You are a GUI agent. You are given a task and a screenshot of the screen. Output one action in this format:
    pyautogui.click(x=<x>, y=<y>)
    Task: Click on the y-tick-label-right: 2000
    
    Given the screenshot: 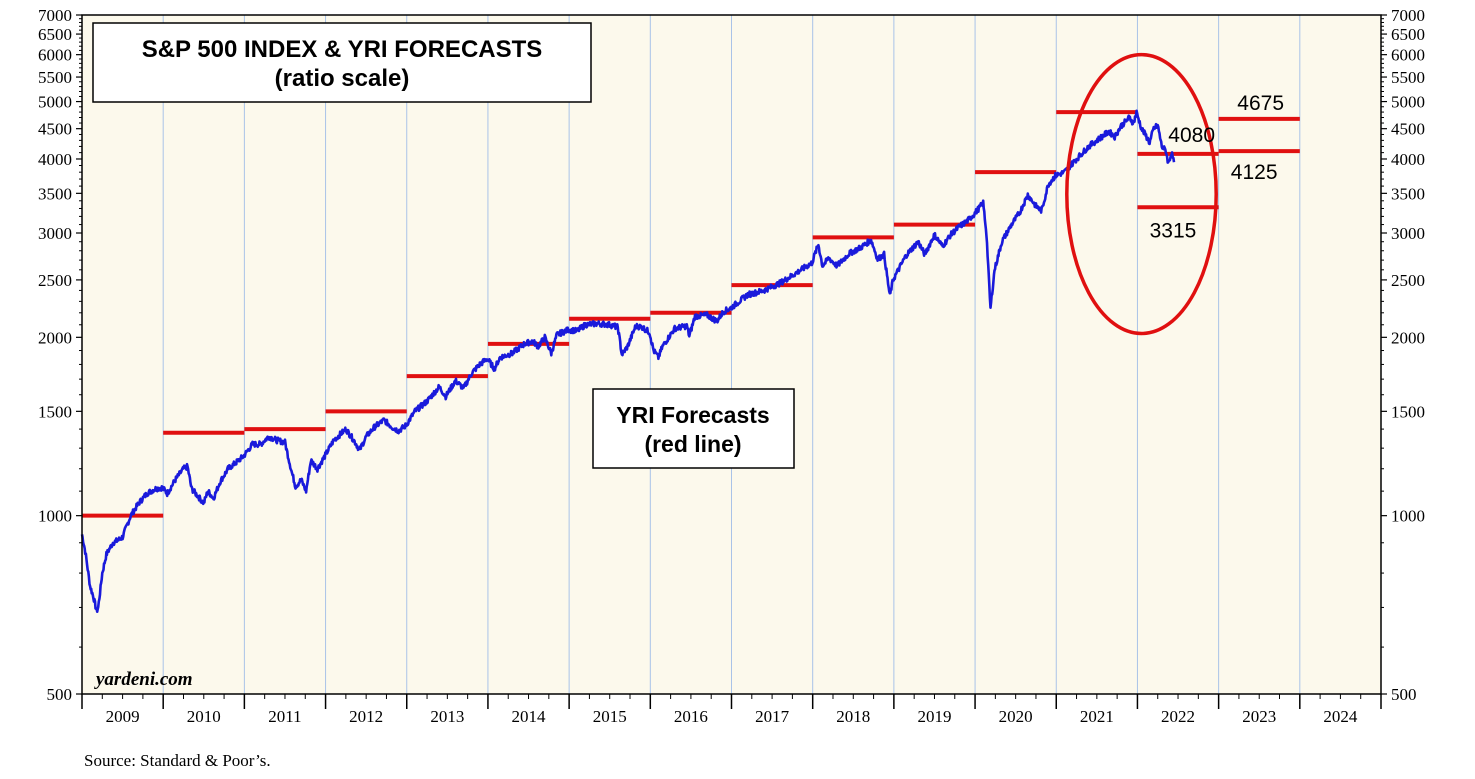 What is the action you would take?
    pyautogui.click(x=1408, y=337)
    